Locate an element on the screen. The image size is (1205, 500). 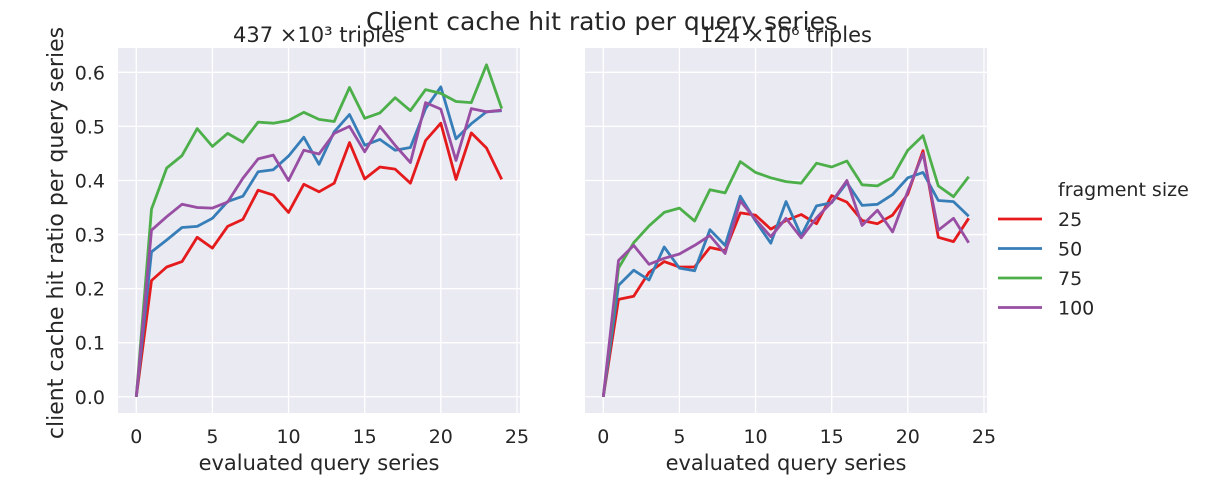
legend-label-100: 100 is located at coordinates (1076, 309).